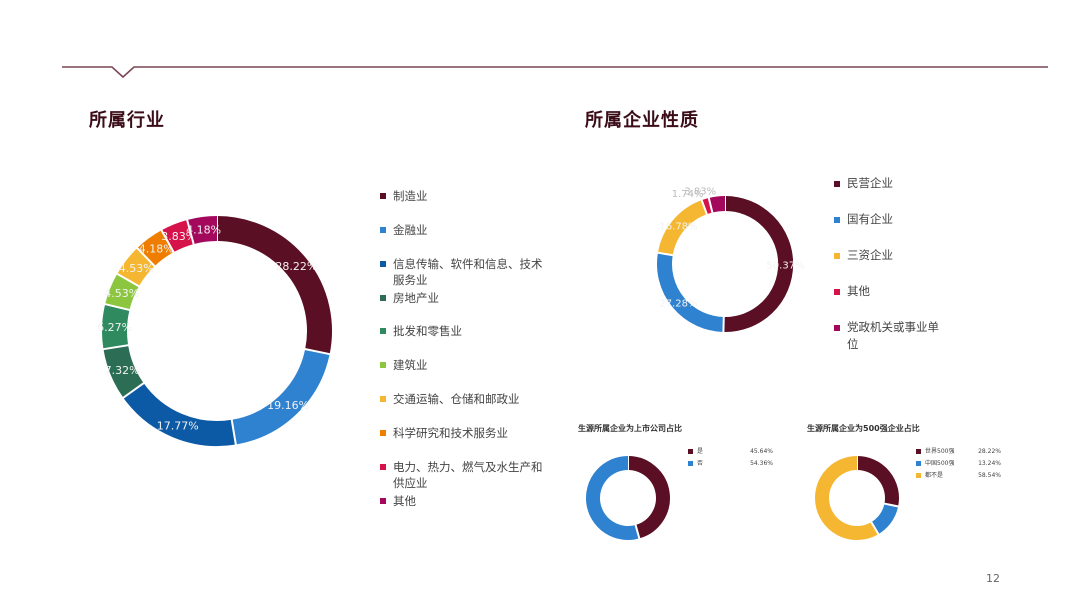 Image resolution: width=1080 pixels, height=600 pixels. I want to click on listed-title: 生源所属企业为上市公司占比, so click(630, 428).